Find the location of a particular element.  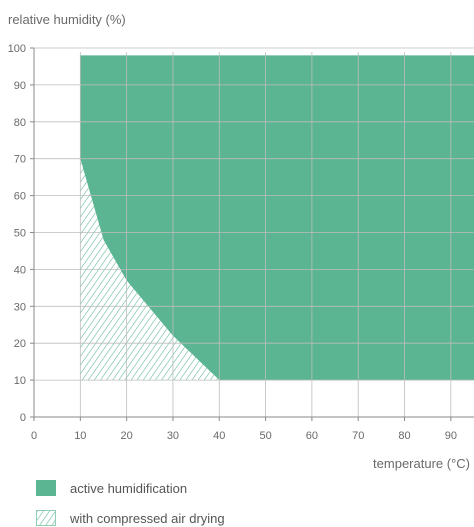

x-tick-label: 90 is located at coordinates (451, 436).